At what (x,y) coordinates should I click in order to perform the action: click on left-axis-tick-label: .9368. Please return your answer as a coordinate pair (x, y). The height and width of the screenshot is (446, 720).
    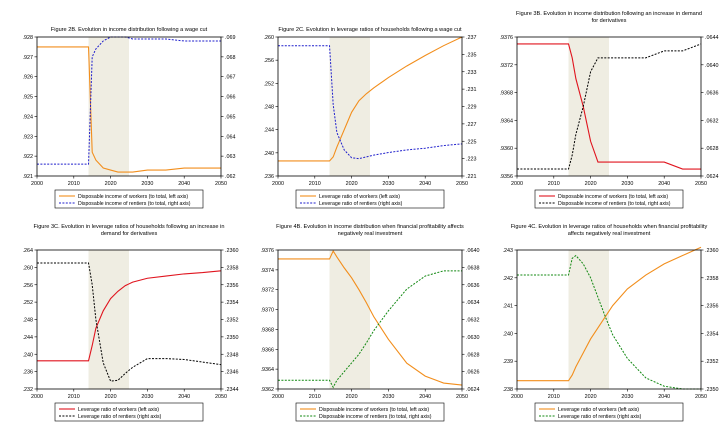
    Looking at the image, I should click on (507, 94).